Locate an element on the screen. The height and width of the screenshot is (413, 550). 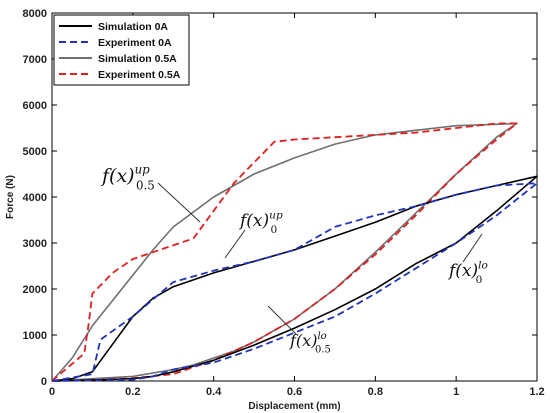
legend-entry-label: Simulation 0.5A is located at coordinates (137, 59).